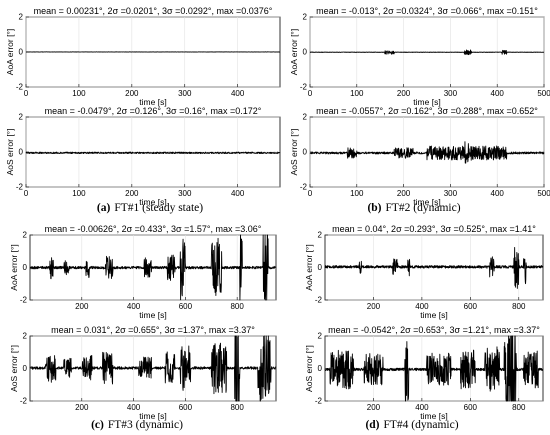 The width and height of the screenshot is (550, 435). I want to click on caption-b-text: FT#2 (dynamic), so click(423, 208).